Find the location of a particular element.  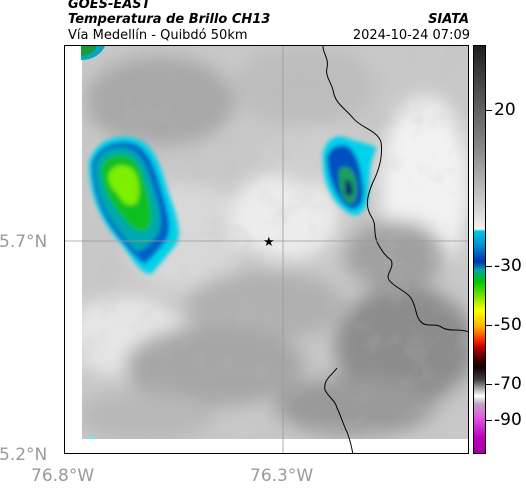

storm-cell-east is located at coordinates (349, 176).